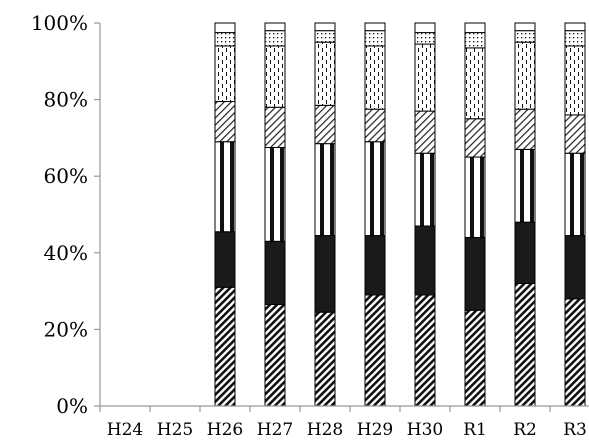 This screenshot has width=589, height=443. I want to click on bar-segment-H28-solid-black, so click(325, 274).